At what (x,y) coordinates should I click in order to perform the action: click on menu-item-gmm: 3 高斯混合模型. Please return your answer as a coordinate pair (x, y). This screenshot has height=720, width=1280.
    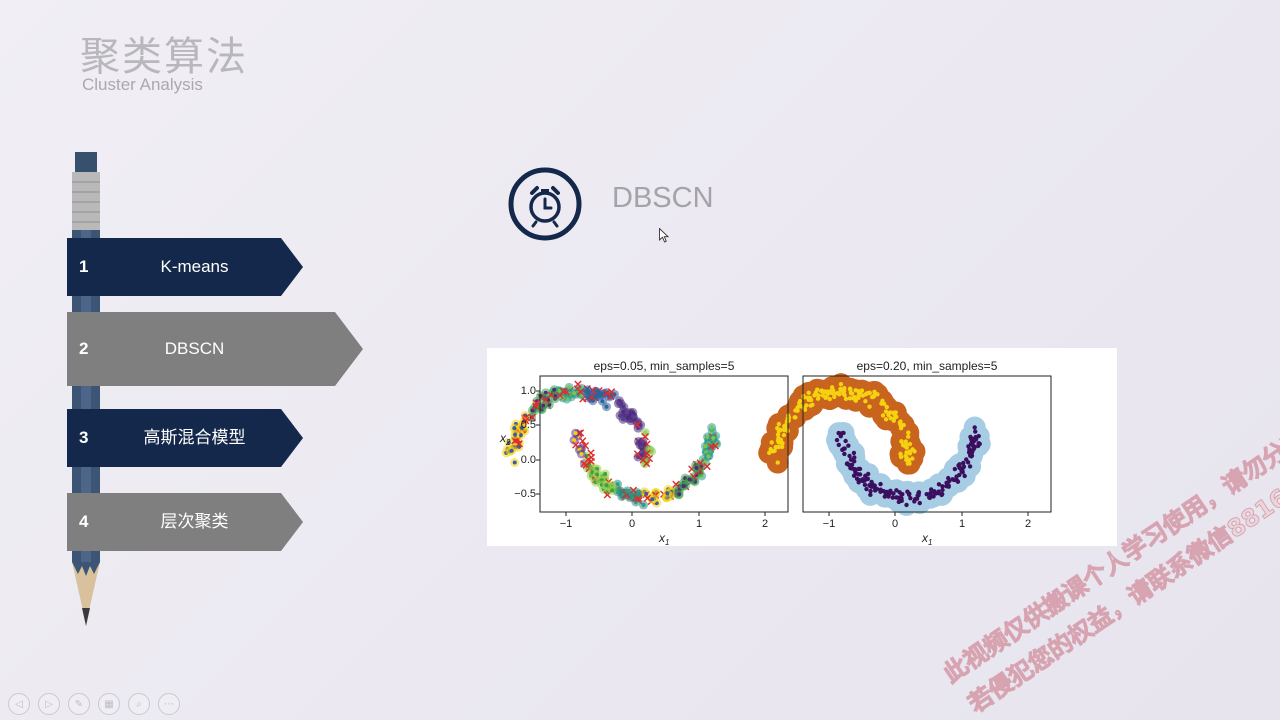
    Looking at the image, I should click on (185, 438).